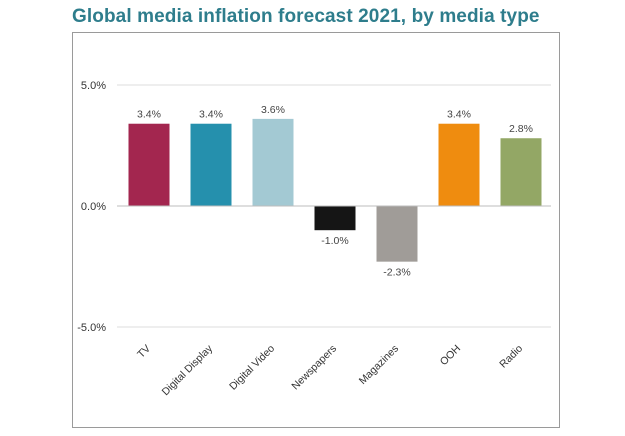 Image resolution: width=625 pixels, height=436 pixels. What do you see at coordinates (379, 365) in the screenshot?
I see `x-tick-label: Magazines` at bounding box center [379, 365].